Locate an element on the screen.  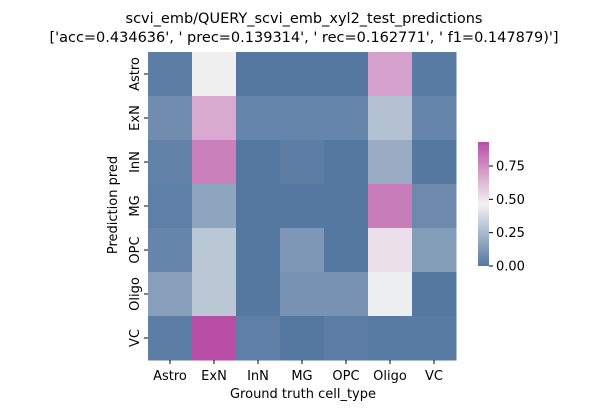
x-axis-ticks: Astro ExN InN MG OPC Oligo VC is located at coordinates (298, 372).